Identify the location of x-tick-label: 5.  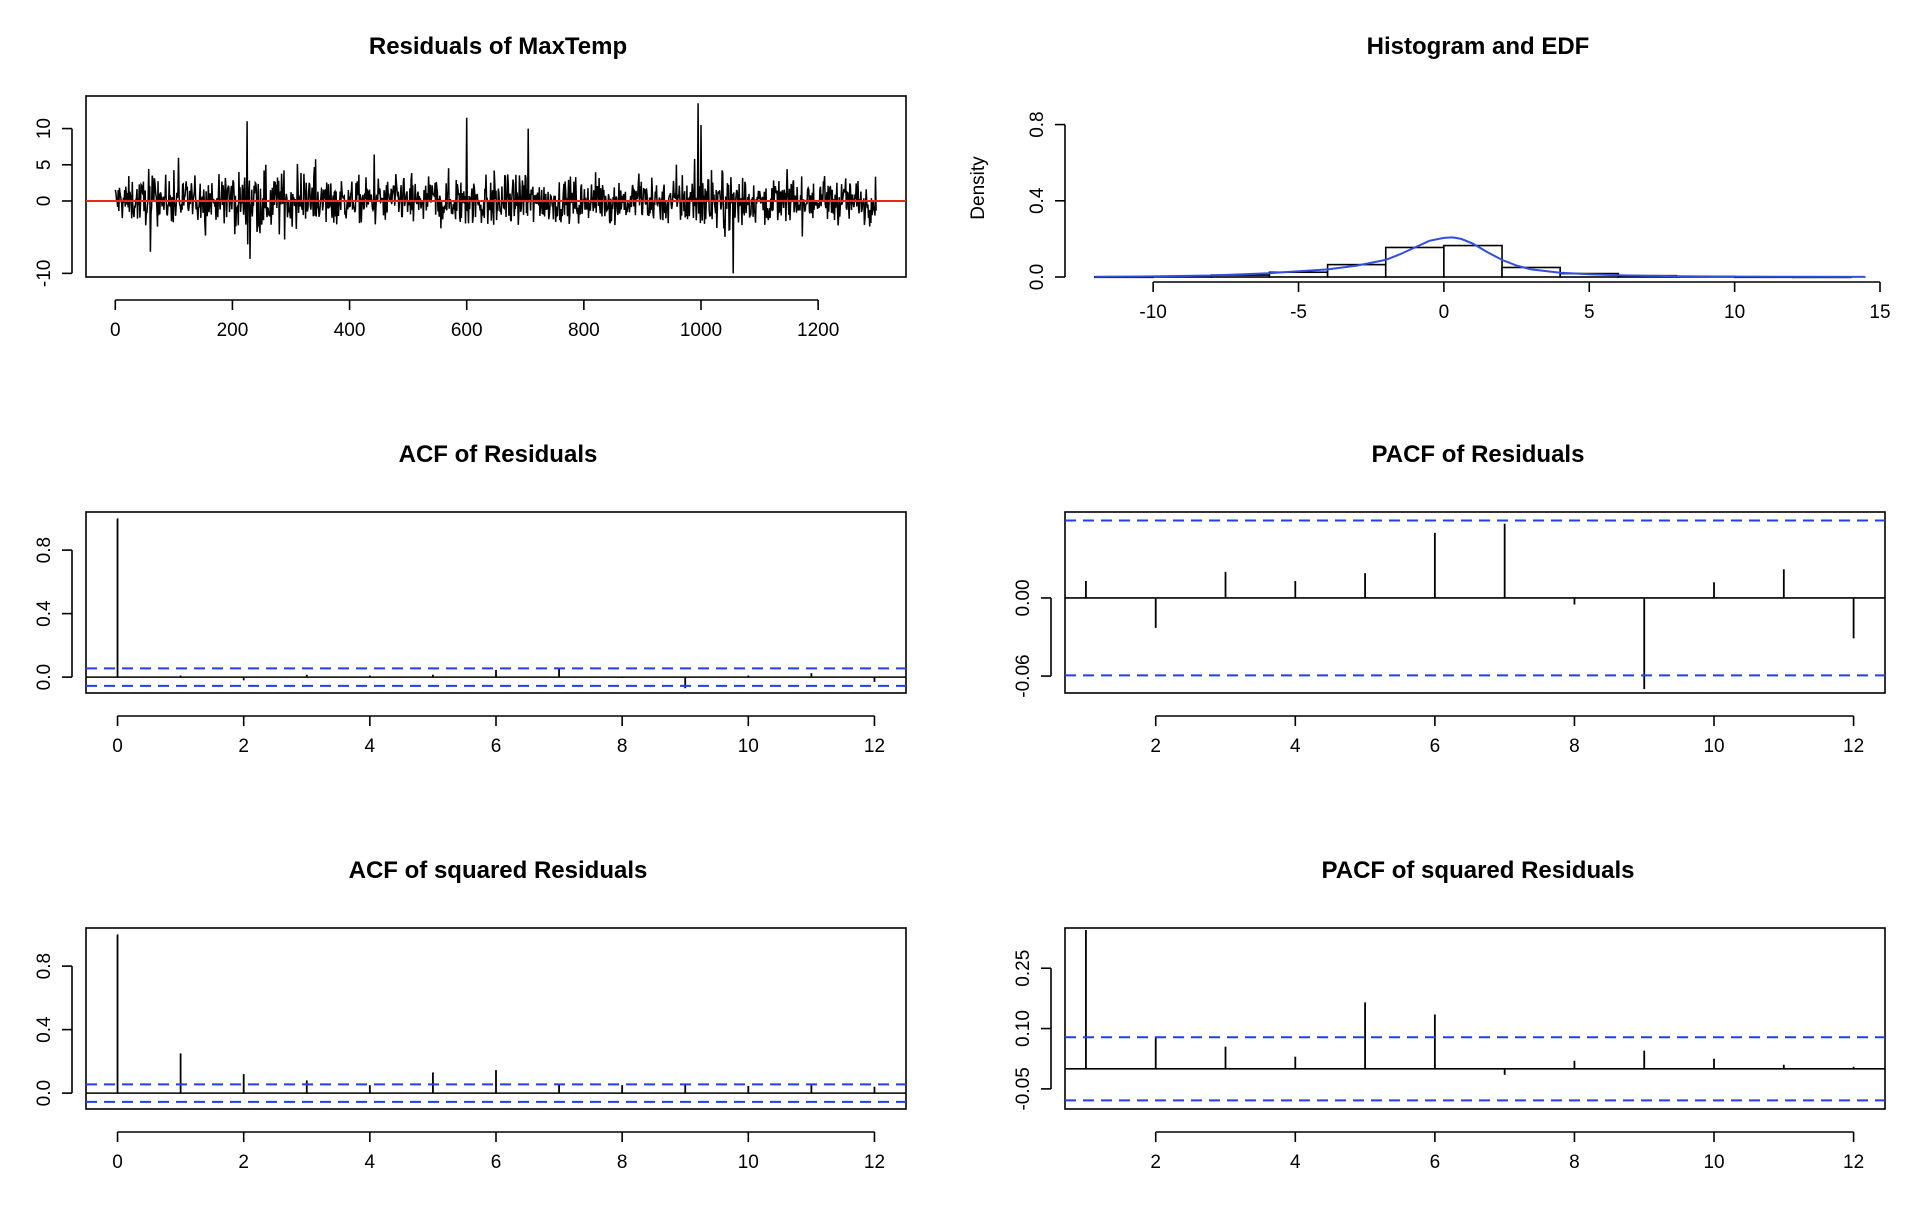
(1589, 312).